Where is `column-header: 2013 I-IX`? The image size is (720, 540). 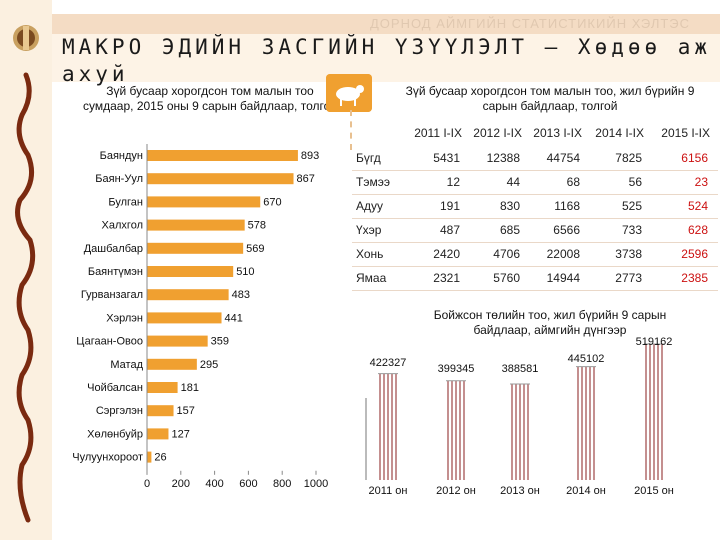 column-header: 2013 I-IX is located at coordinates (557, 133).